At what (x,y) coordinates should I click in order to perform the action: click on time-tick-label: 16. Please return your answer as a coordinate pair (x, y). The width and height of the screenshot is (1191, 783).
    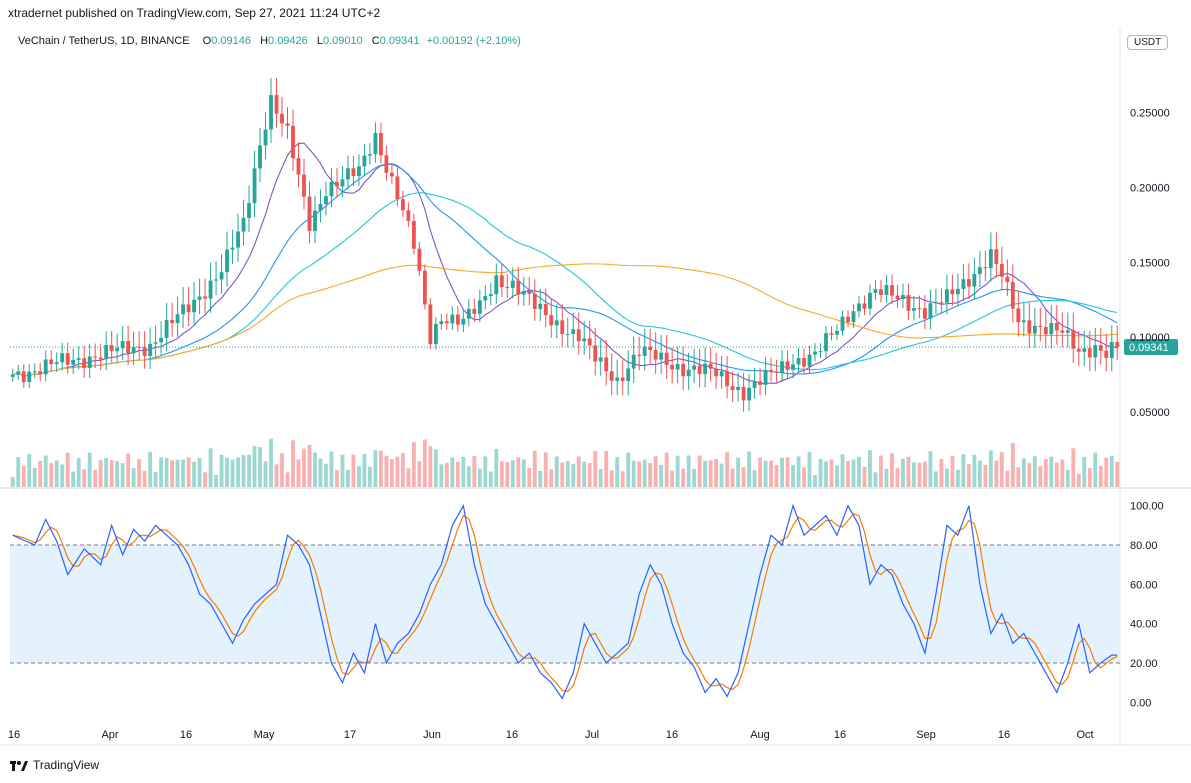
    Looking at the image, I should click on (1004, 735).